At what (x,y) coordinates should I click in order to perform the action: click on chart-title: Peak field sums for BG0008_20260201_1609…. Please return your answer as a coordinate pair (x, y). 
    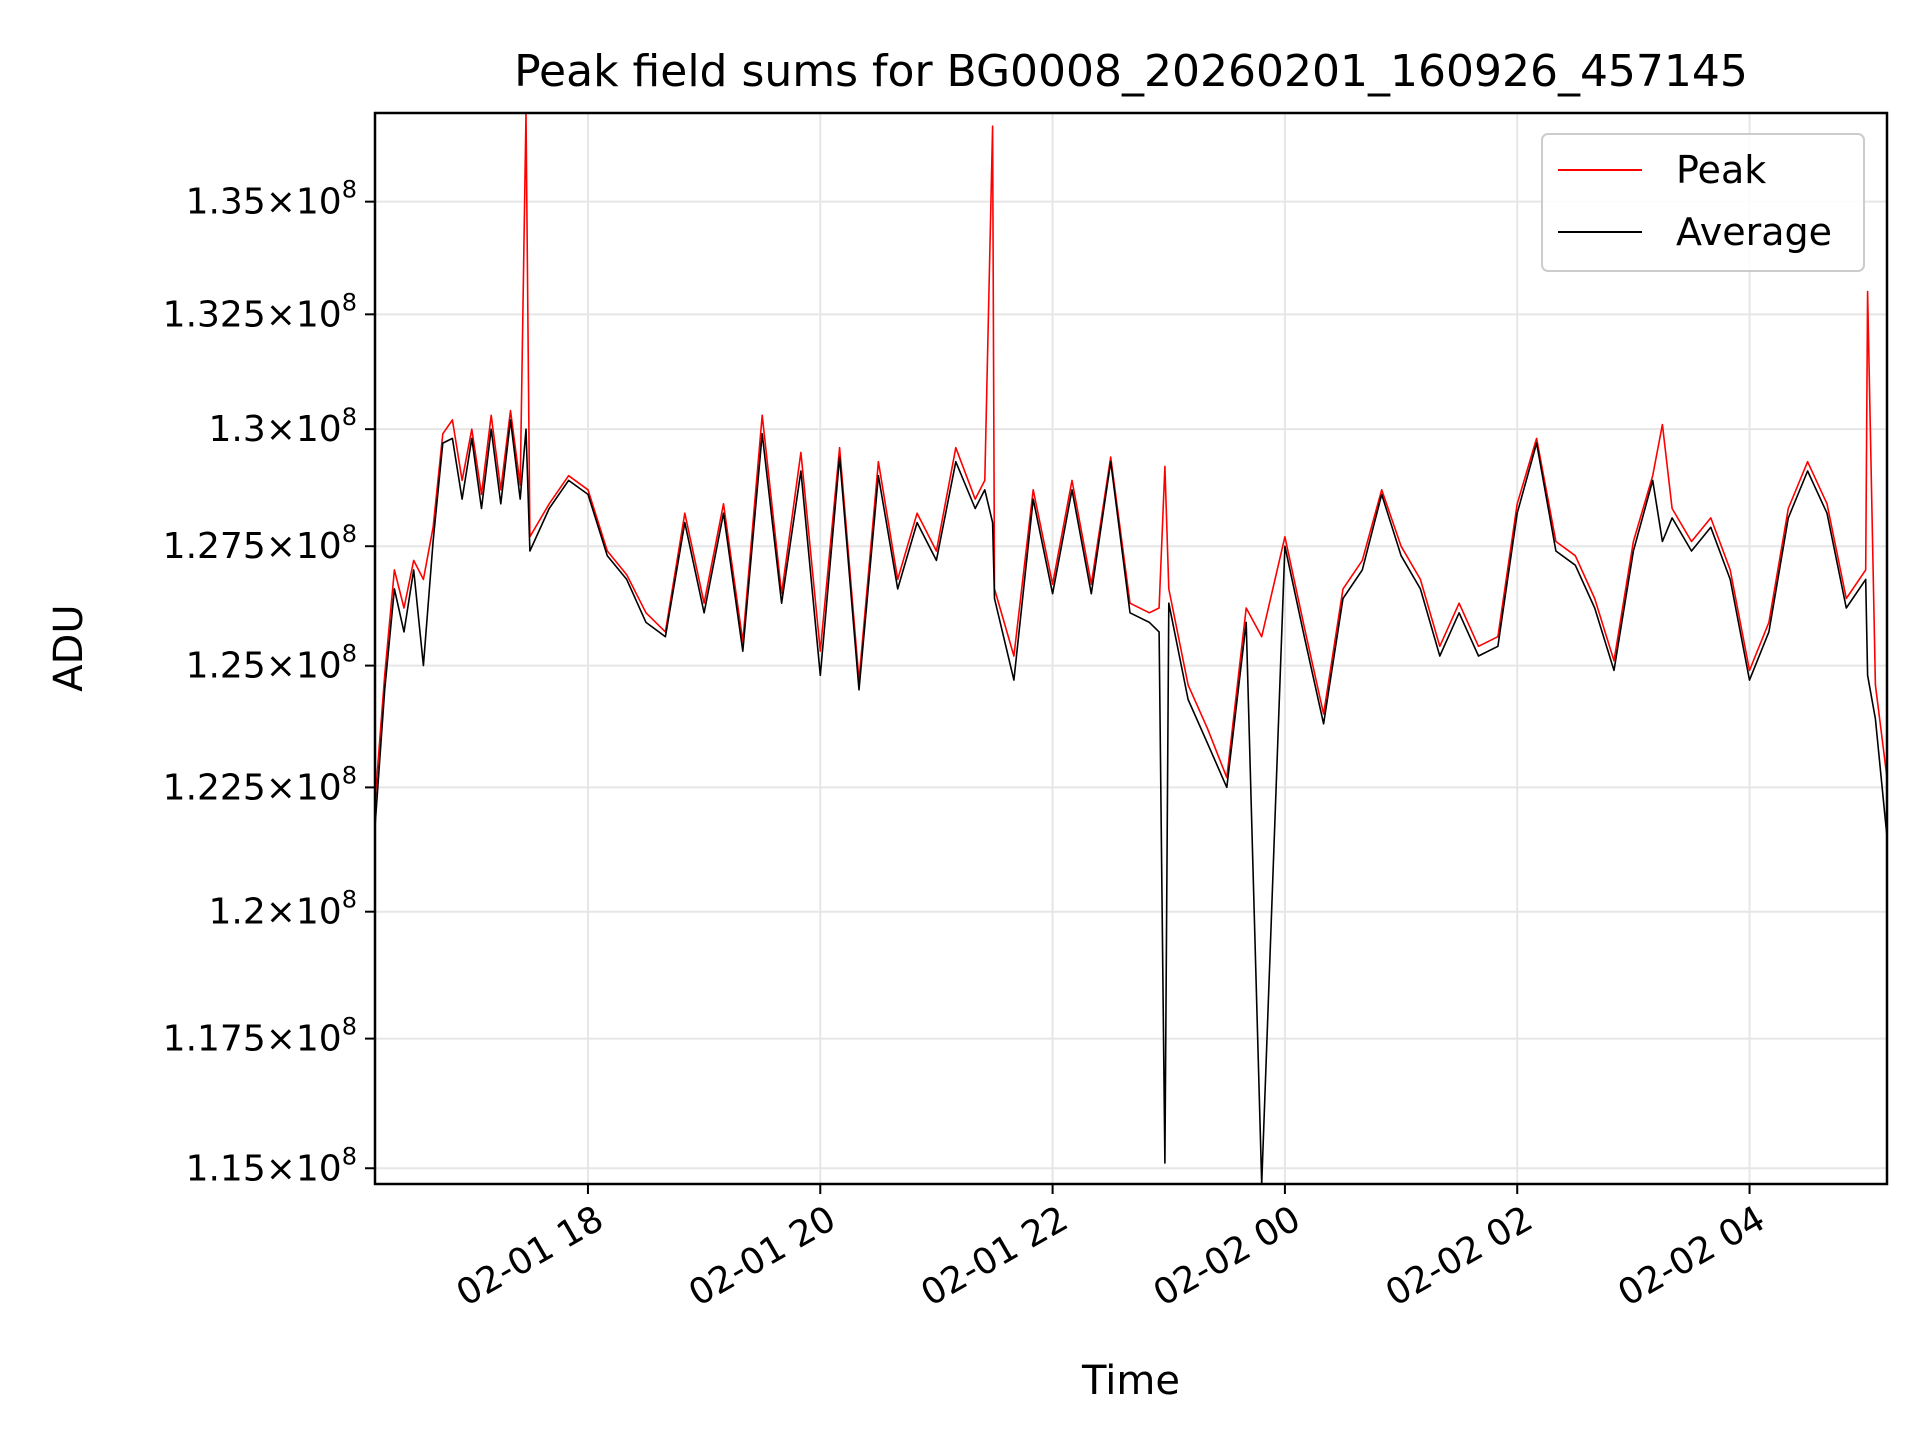
    Looking at the image, I should click on (1131, 71).